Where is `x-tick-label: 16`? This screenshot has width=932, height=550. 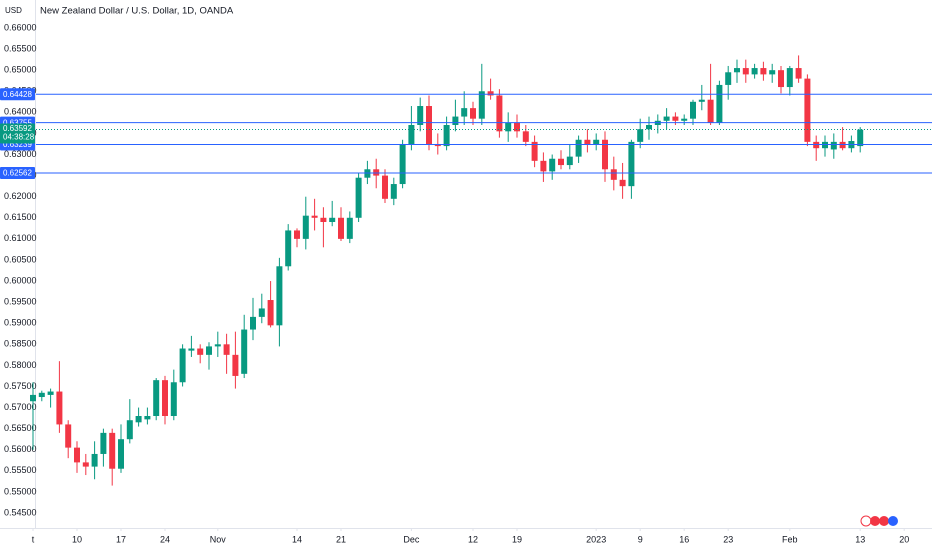 x-tick-label: 16 is located at coordinates (684, 539).